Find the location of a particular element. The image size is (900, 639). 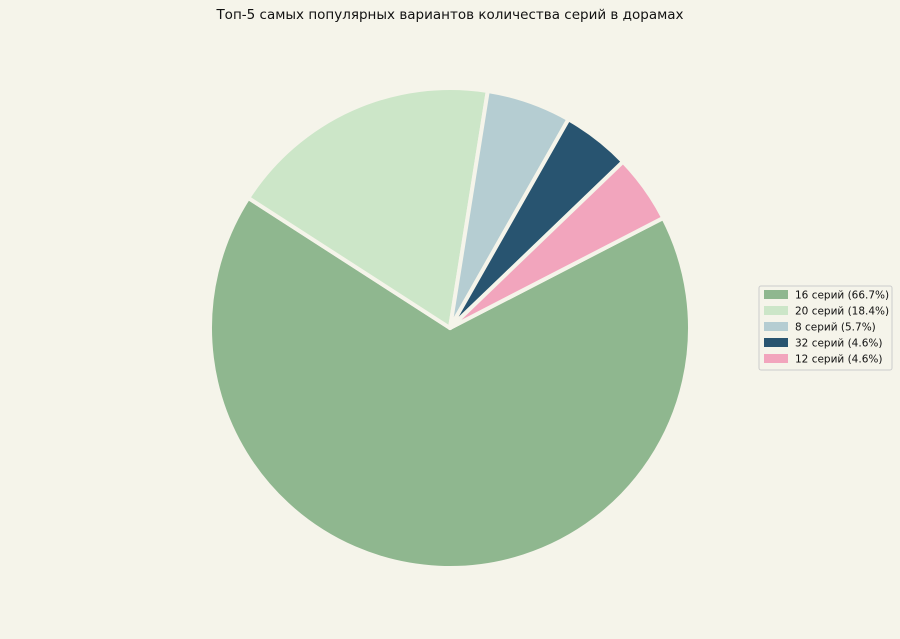

legend-label-5: 12 серий (4.6%) is located at coordinates (838, 360).